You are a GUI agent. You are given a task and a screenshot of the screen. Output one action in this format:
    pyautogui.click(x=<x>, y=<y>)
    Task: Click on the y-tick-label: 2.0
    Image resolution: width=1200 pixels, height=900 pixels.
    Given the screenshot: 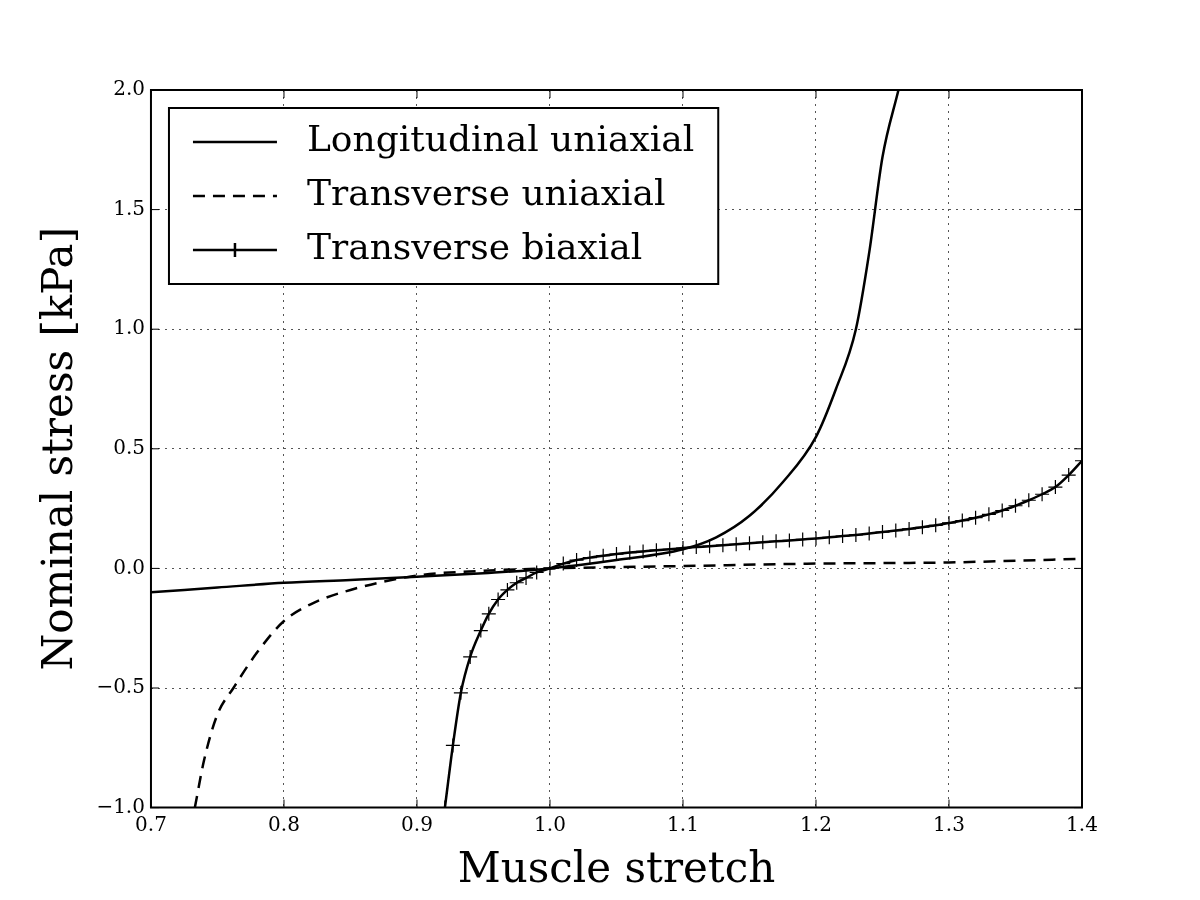 What is the action you would take?
    pyautogui.click(x=129, y=88)
    